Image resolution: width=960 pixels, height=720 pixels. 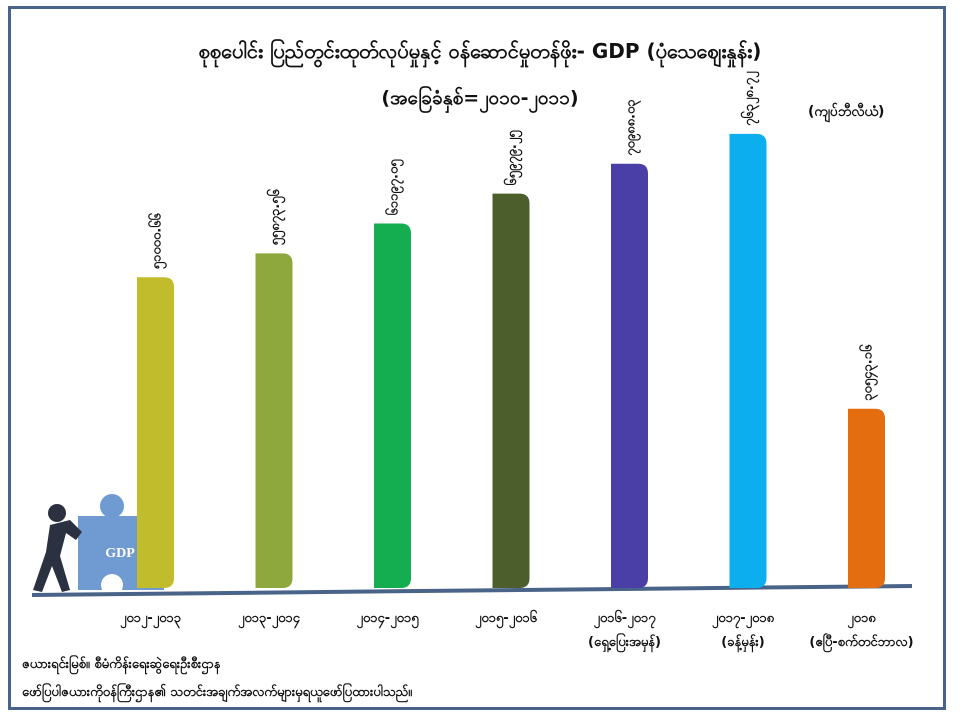 I want to click on person-head, so click(x=57, y=513).